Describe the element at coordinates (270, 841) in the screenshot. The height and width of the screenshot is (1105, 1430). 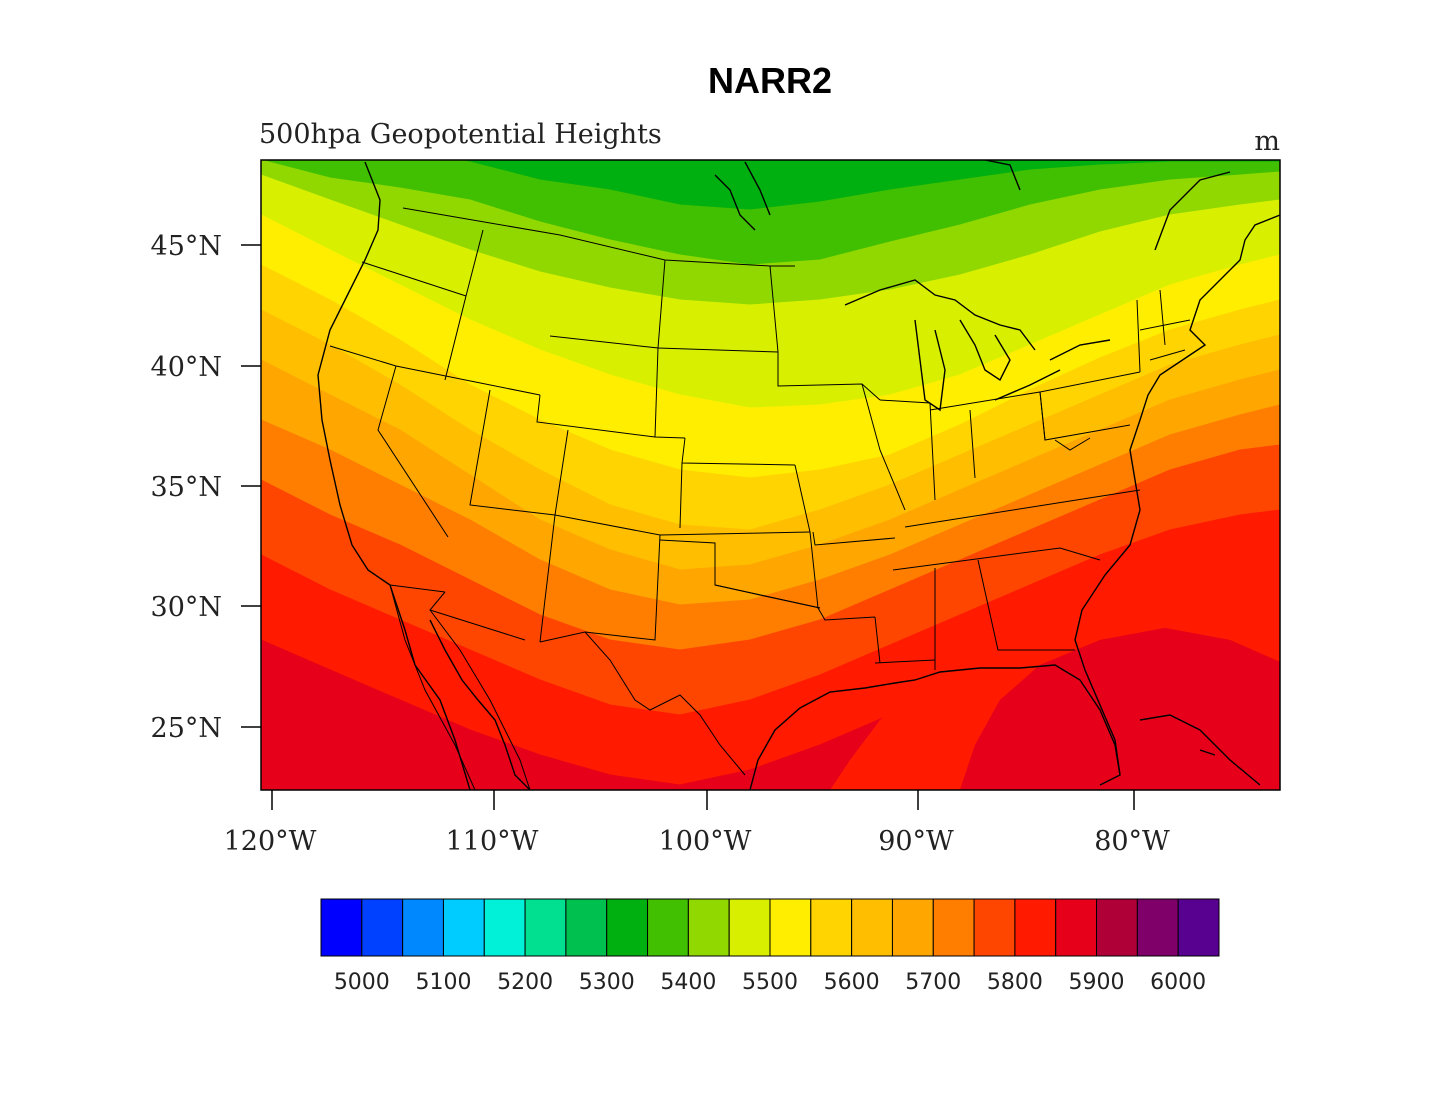
I see `lon-label-120w: 120°W` at that location.